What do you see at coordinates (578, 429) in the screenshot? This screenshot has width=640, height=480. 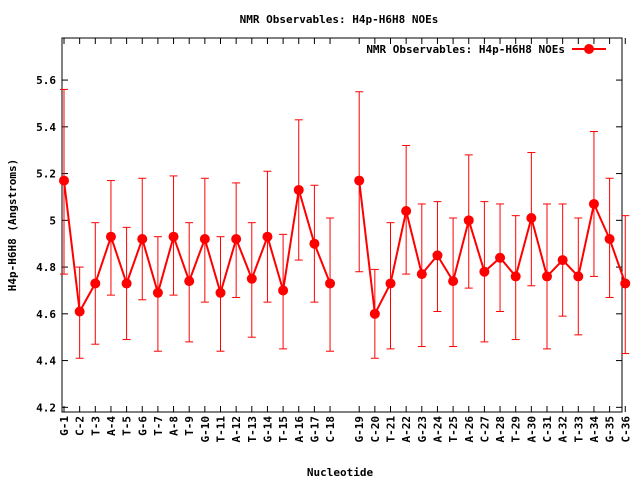 I see `x-tick-label: T-33` at bounding box center [578, 429].